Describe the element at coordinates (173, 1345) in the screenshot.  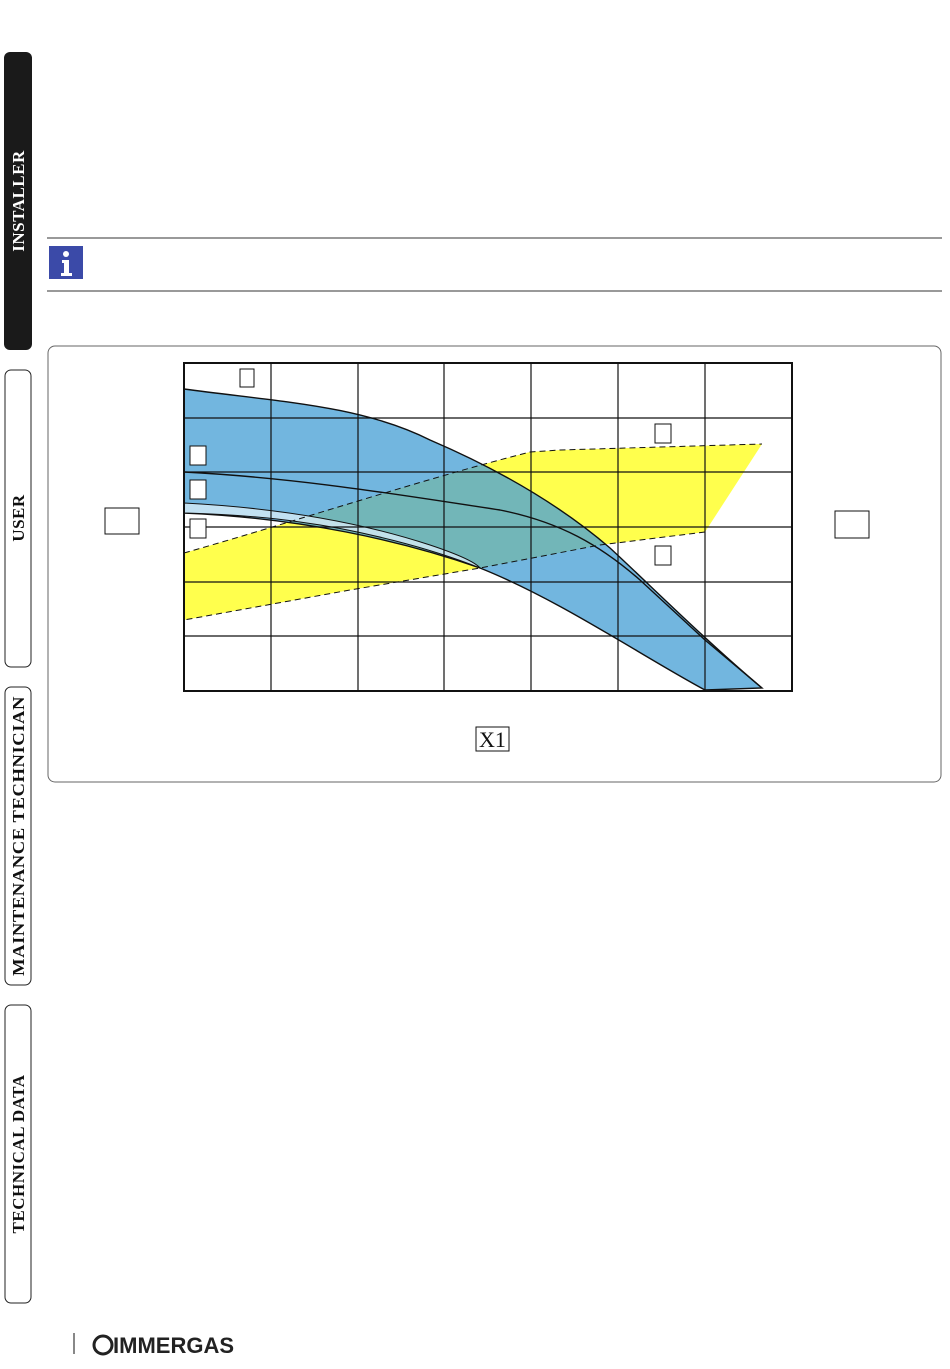
I see `logo: IMMERGAS` at that location.